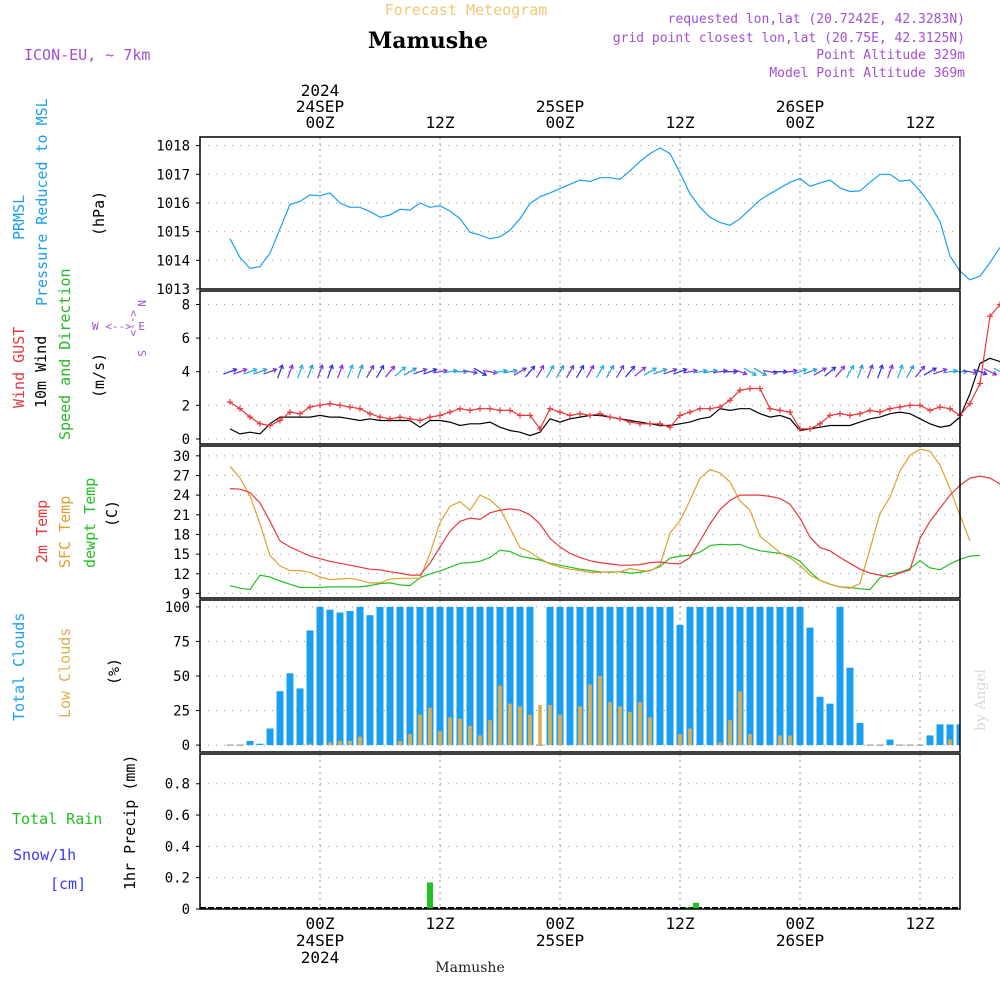 The image size is (1000, 1000). What do you see at coordinates (181, 496) in the screenshot?
I see `temp-ytick-label: 24` at bounding box center [181, 496].